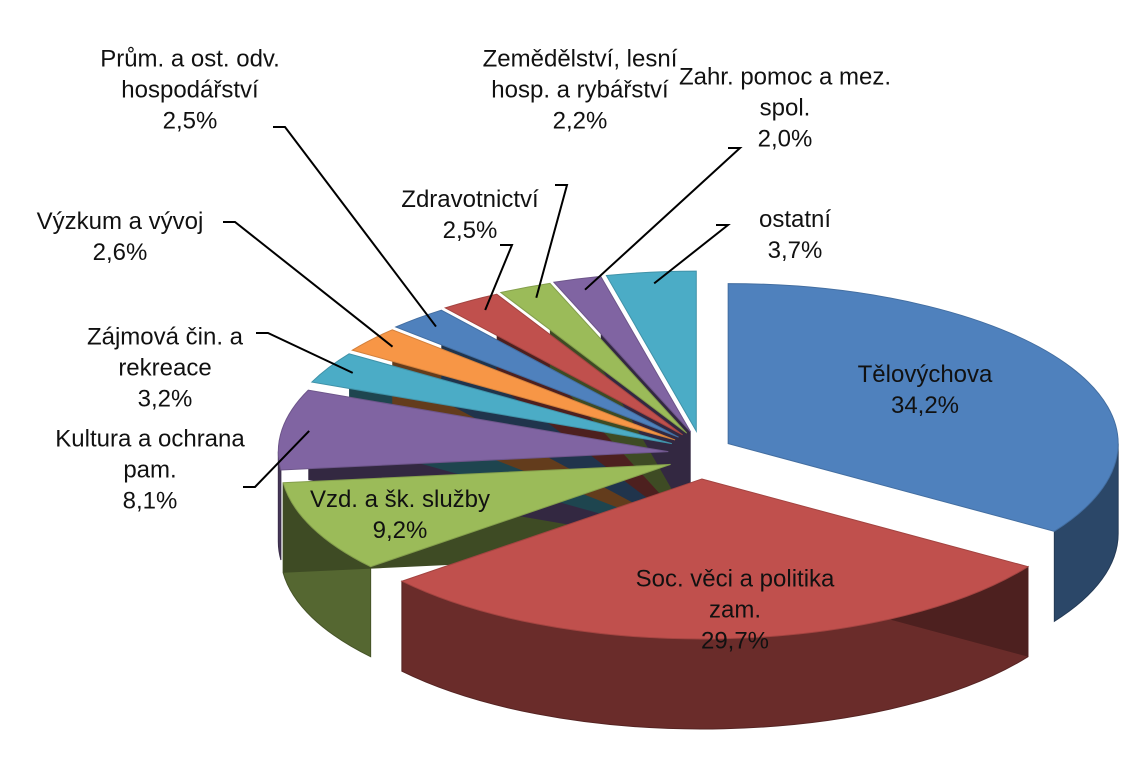 This screenshot has height=778, width=1122. What do you see at coordinates (795, 235) in the screenshot?
I see `data-label: ostatní 3,7%` at bounding box center [795, 235].